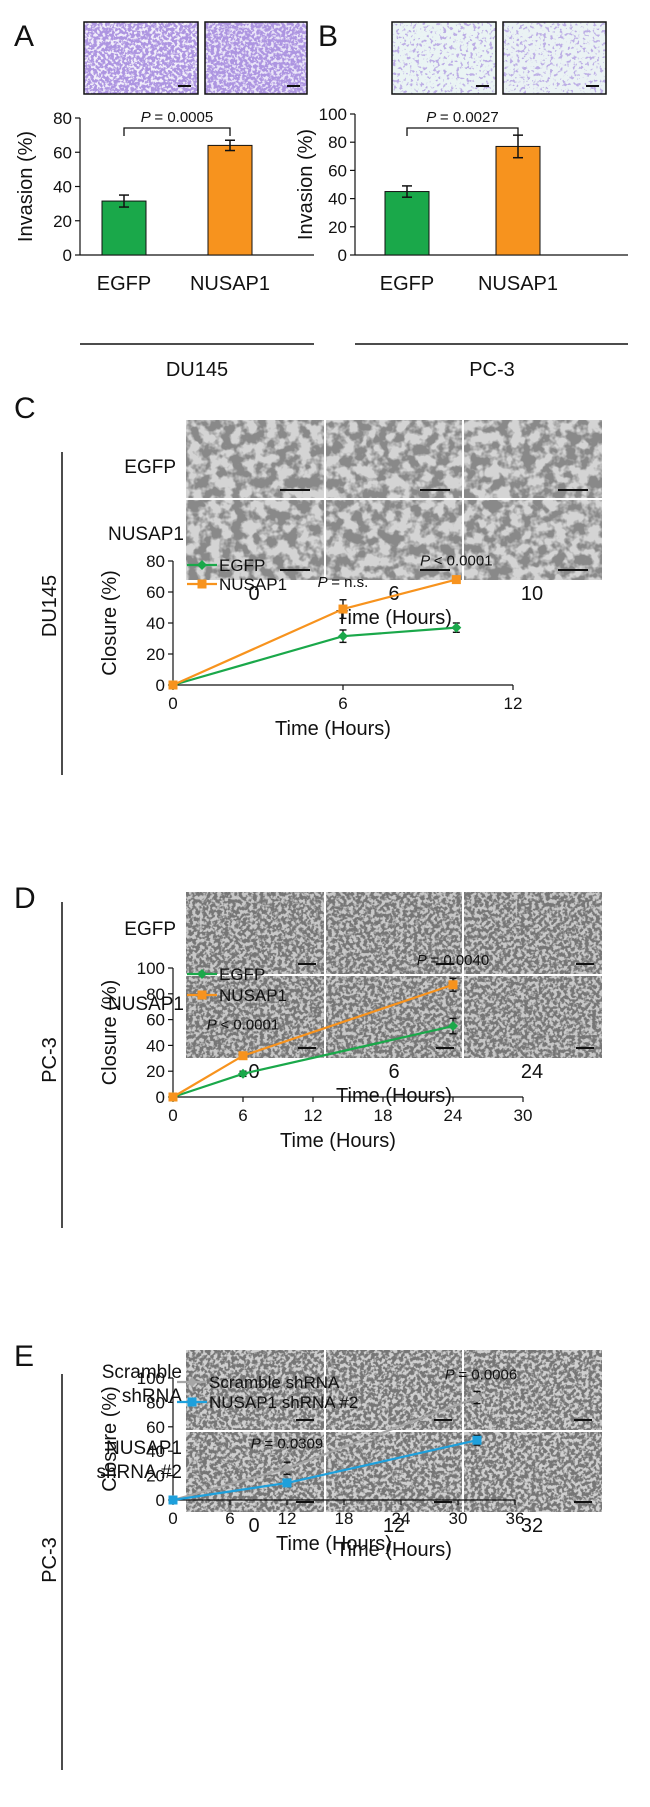  Describe the element at coordinates (155, 592) in the screenshot. I see `y-tick-label-c: 60` at that location.